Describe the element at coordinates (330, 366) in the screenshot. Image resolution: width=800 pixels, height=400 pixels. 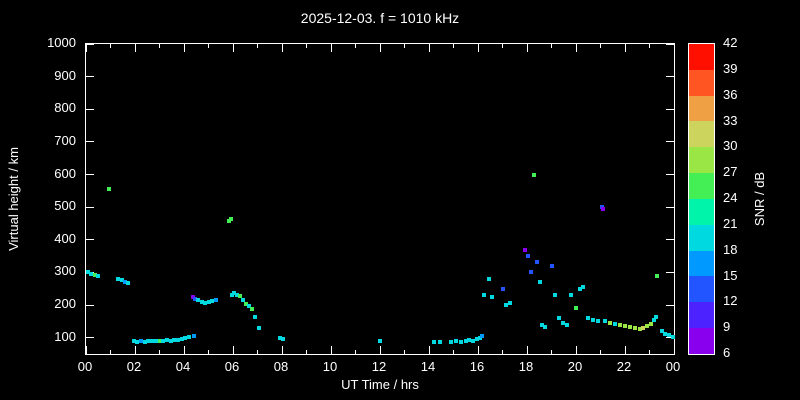
I see `x-tick-label: 10` at that location.